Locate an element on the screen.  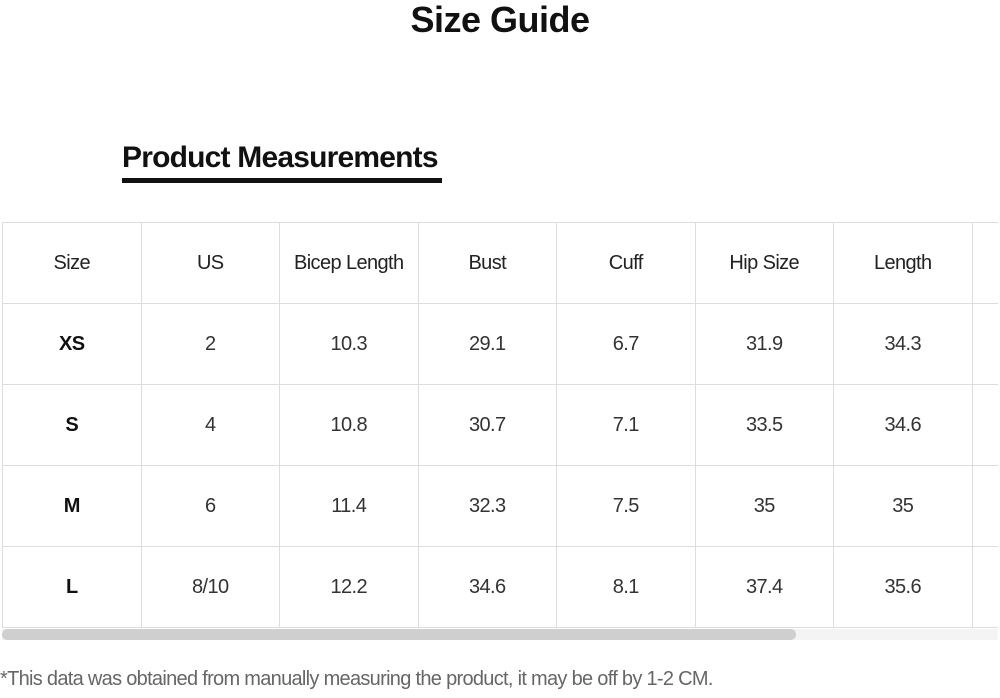
table-cell: 37.4 is located at coordinates (764, 587).